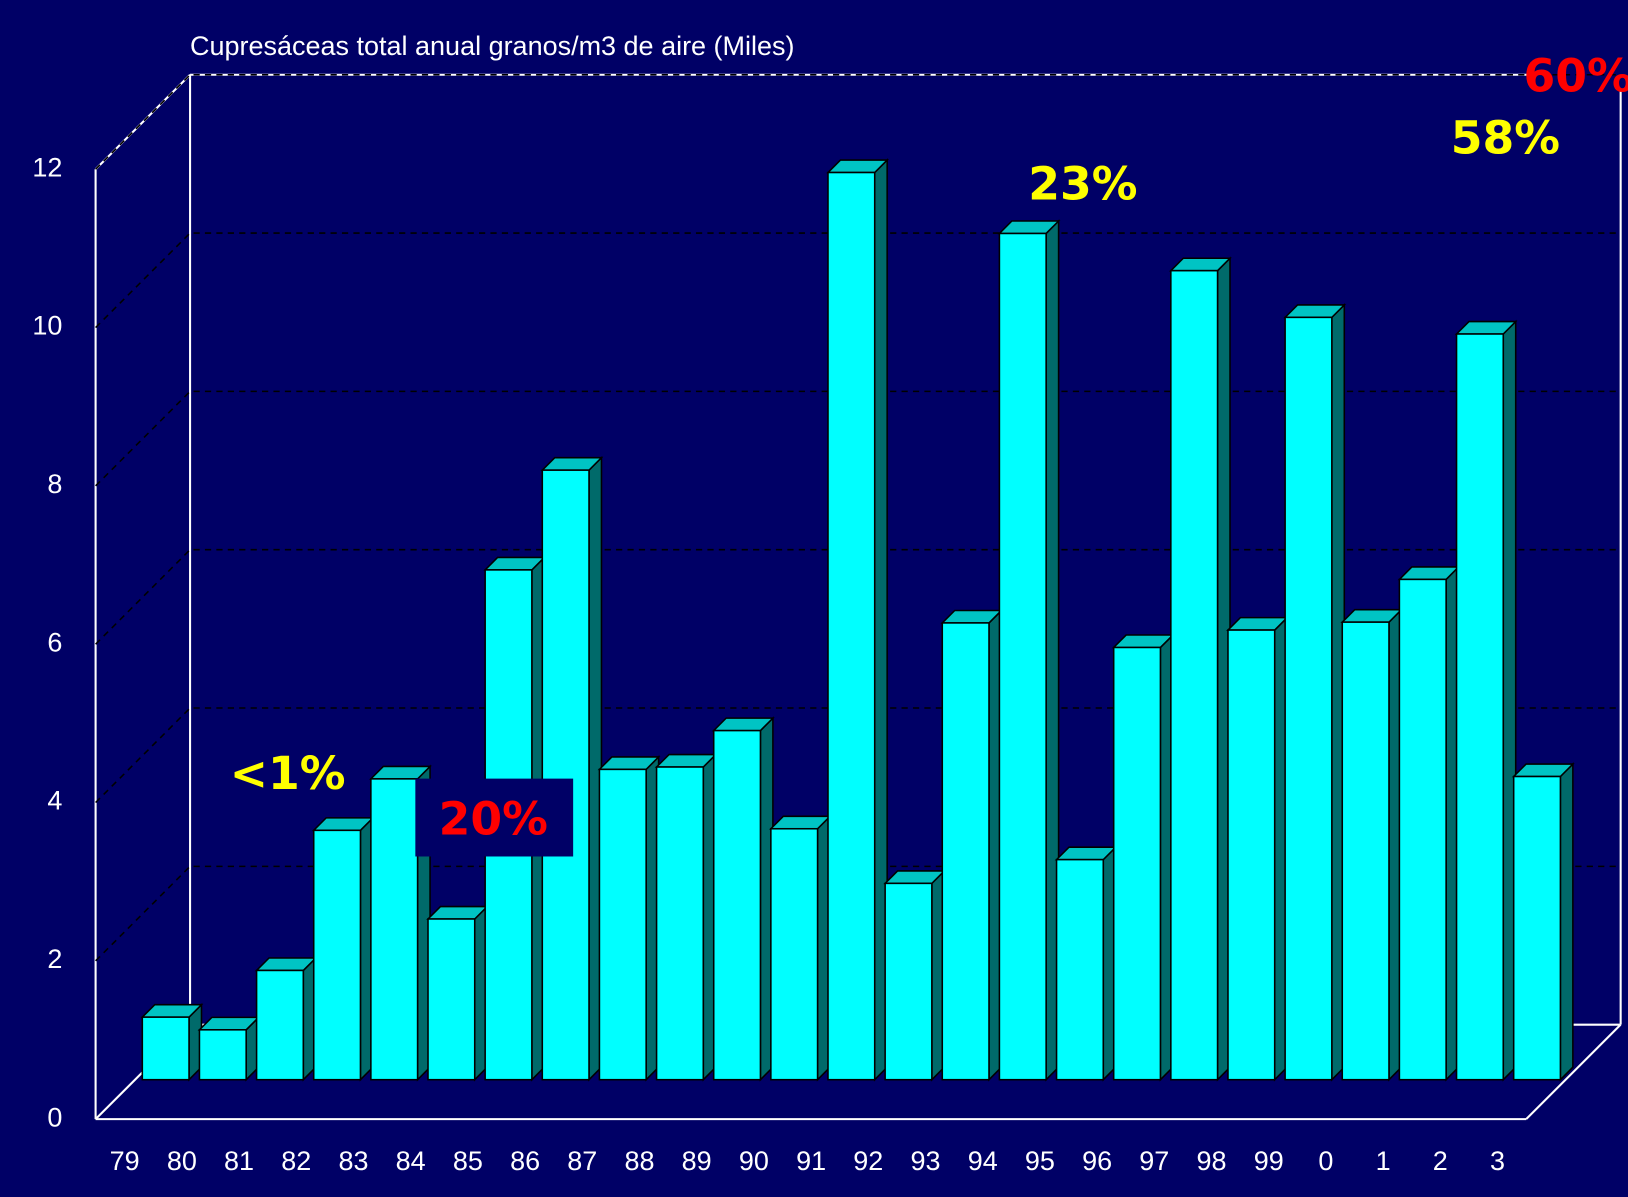  I want to click on x-tick-label: 0, so click(1325, 1161).